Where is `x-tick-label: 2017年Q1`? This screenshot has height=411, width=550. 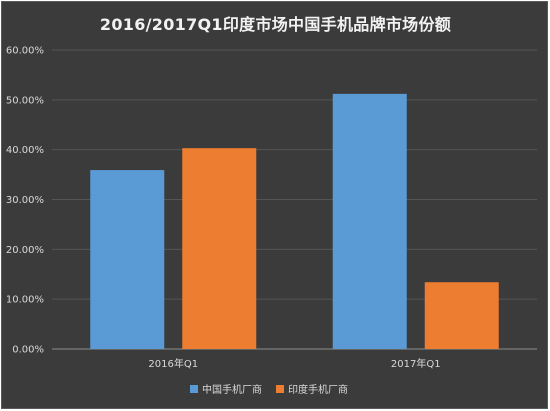 x-tick-label: 2017年Q1 is located at coordinates (416, 363).